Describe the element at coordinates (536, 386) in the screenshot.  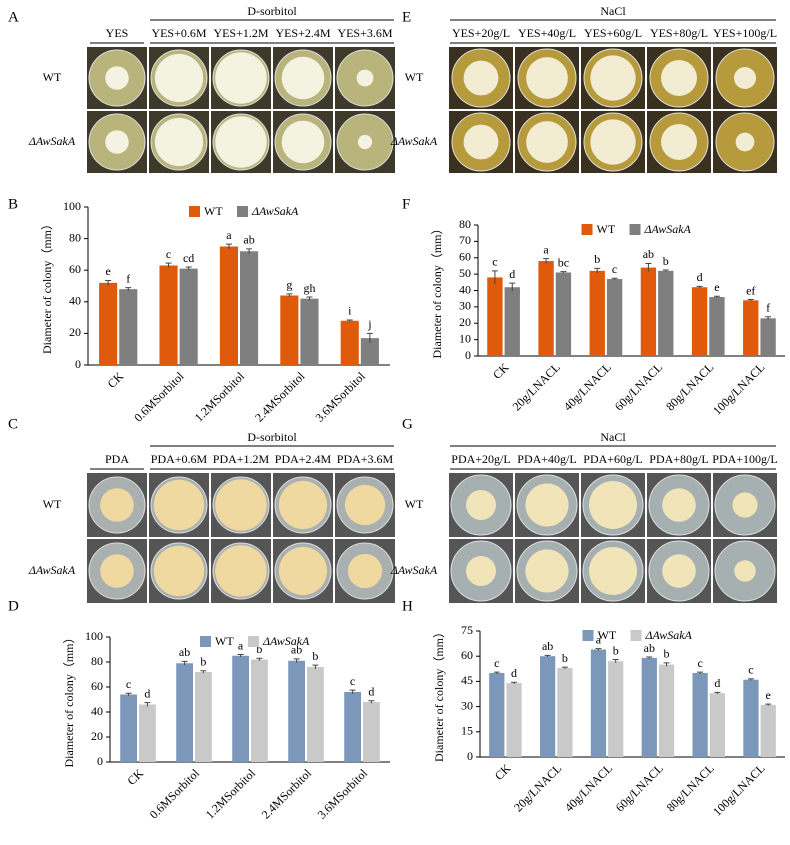
I see `x-tick-label: 20g/LNACL` at that location.